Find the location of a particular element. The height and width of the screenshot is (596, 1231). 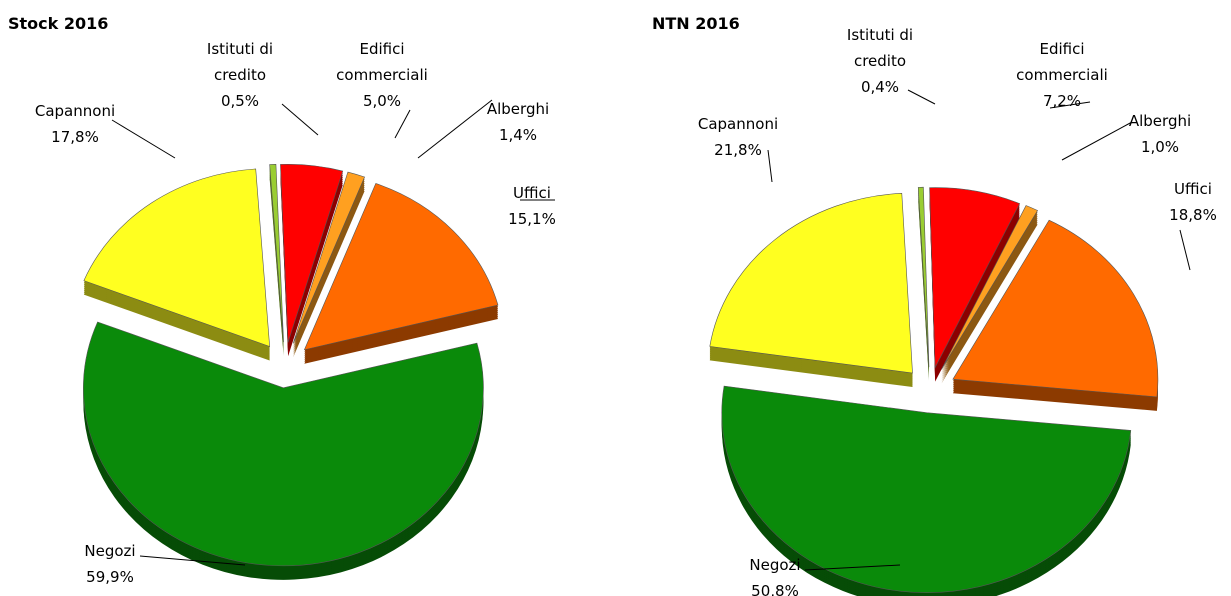

data-label: Istituti di credito 0,5% is located at coordinates (240, 75).